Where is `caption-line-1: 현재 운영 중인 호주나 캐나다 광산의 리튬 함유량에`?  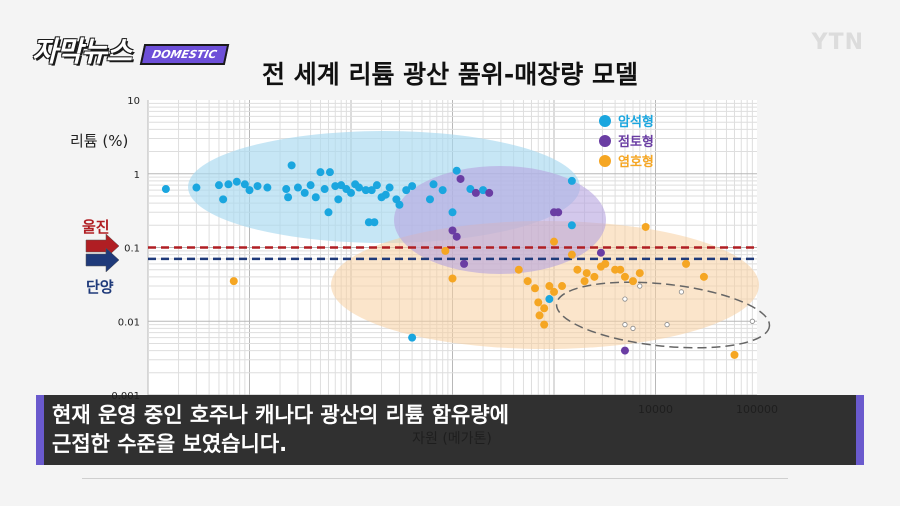 caption-line-1: 현재 운영 중인 호주나 캐나다 광산의 리튬 함유량에 is located at coordinates (280, 415).